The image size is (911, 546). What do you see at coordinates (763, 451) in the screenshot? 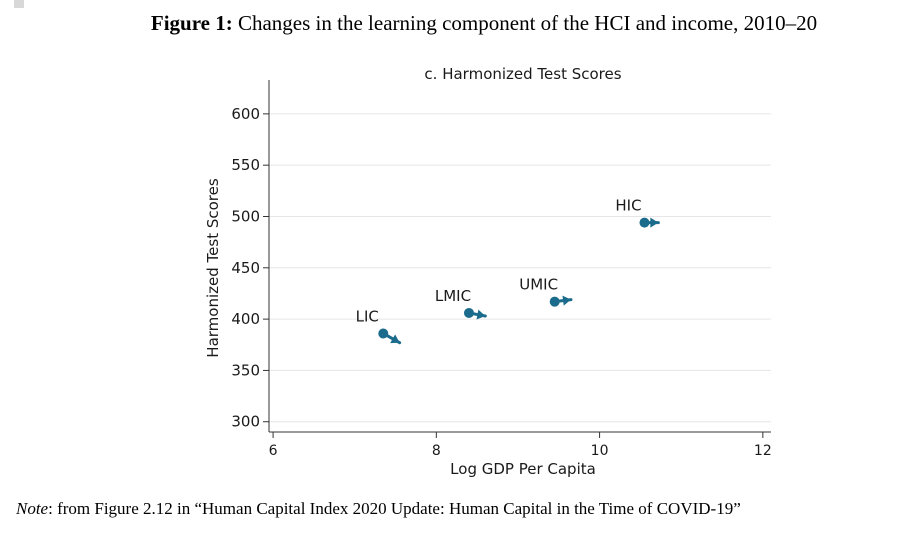
I see `x-tick-label: 12` at bounding box center [763, 451].